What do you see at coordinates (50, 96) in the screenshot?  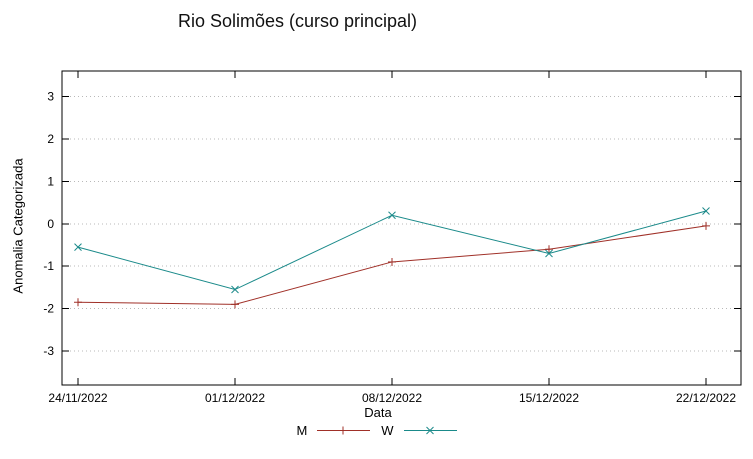 I see `y-tick-label: 3` at bounding box center [50, 96].